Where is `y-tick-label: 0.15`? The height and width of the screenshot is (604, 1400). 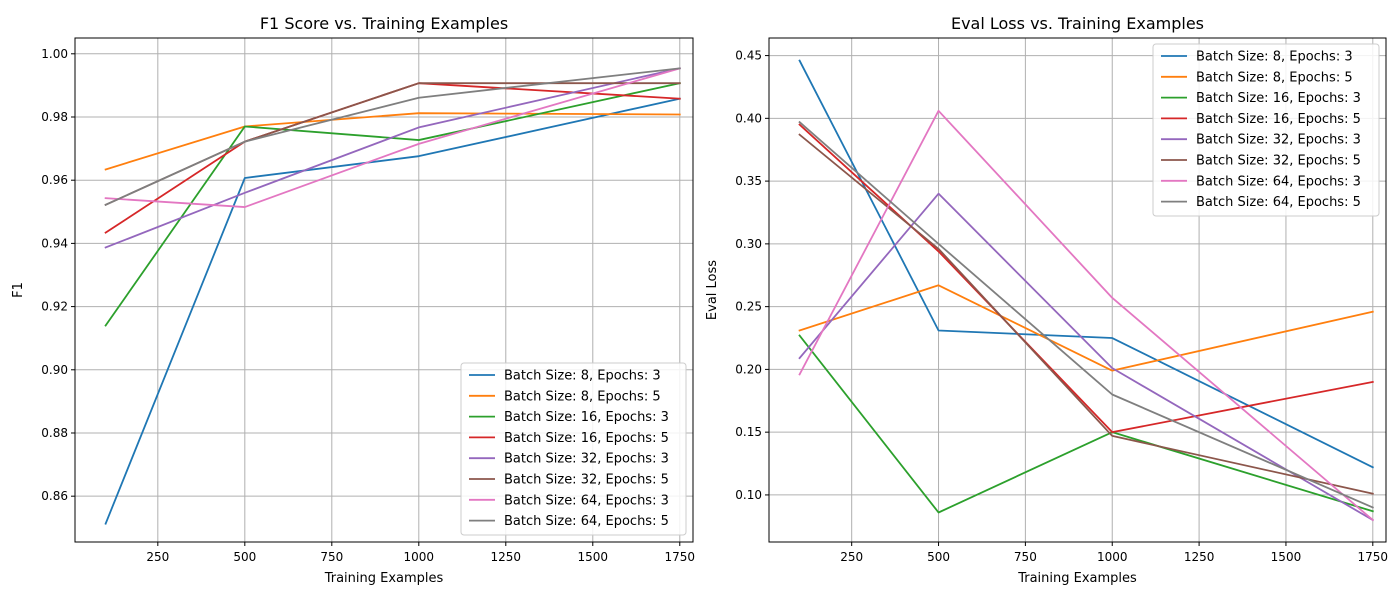
y-tick-label: 0.15 is located at coordinates (748, 432).